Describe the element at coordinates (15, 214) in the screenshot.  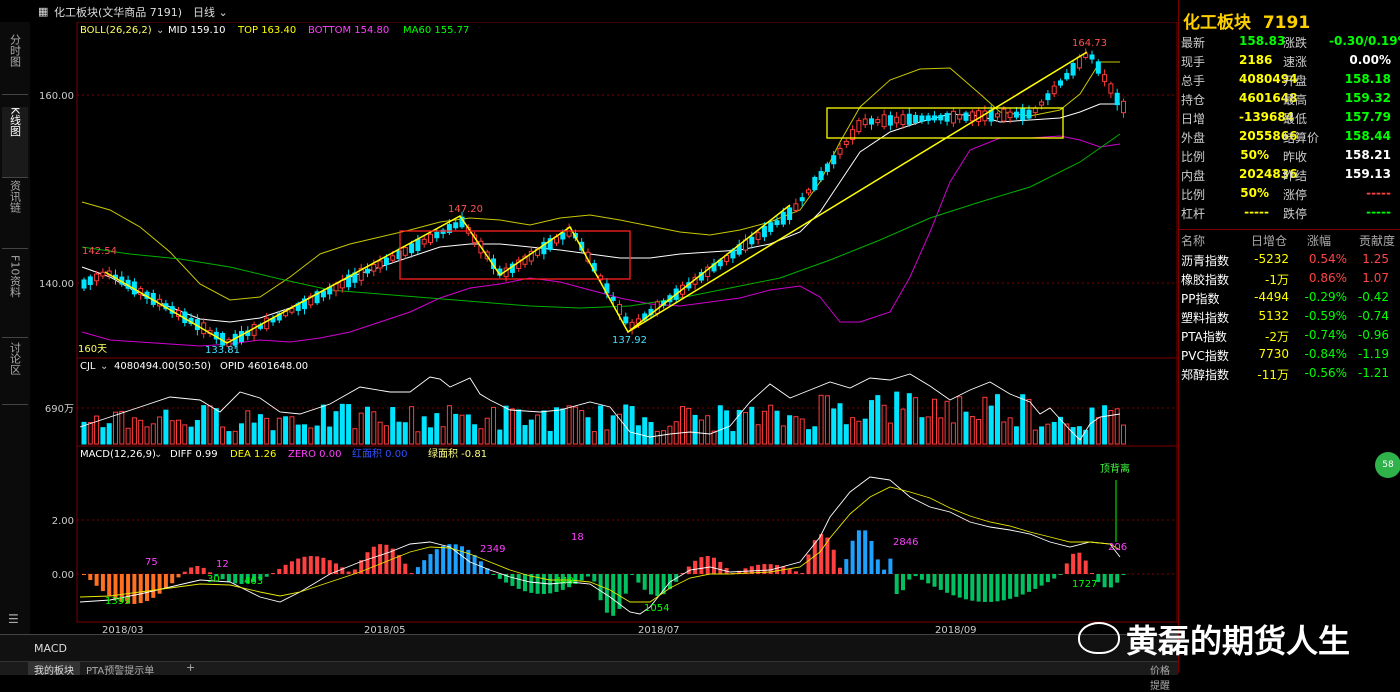
I see `tab-news: 资讯链` at that location.